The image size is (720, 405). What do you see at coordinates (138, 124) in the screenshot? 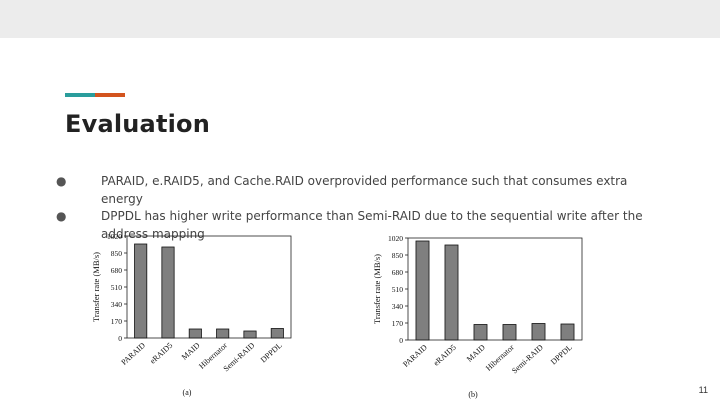
I see `slide-title: Evaluation` at bounding box center [138, 124].